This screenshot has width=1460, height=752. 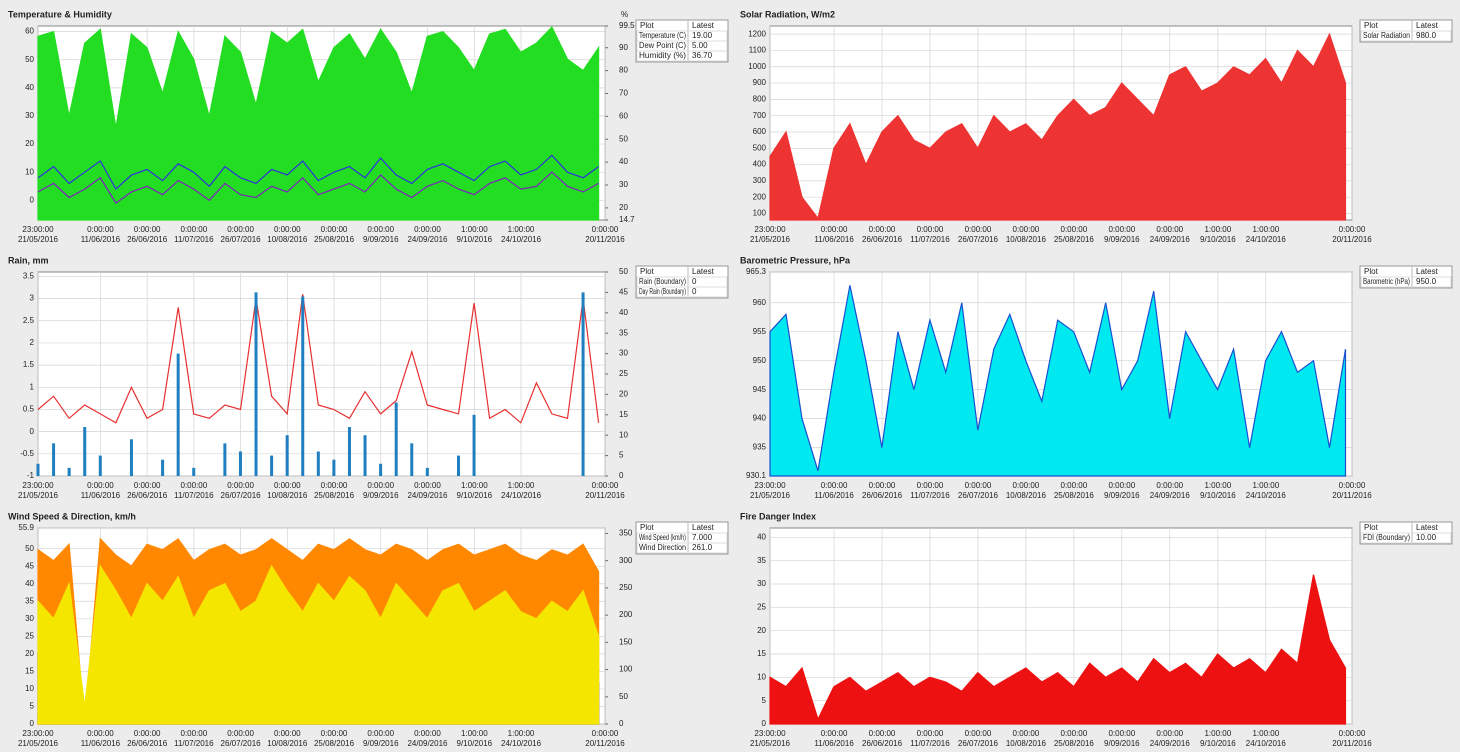 I want to click on y-tick-label: 930.1, so click(x=756, y=475).